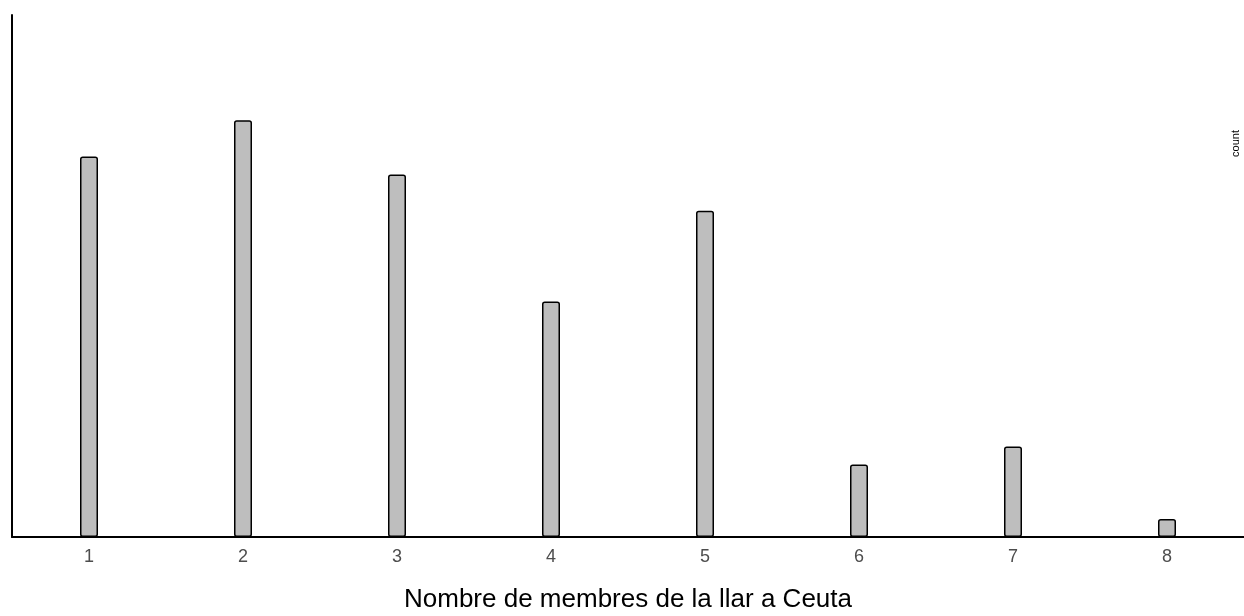 This screenshot has width=1244, height=616. What do you see at coordinates (705, 556) in the screenshot?
I see `x-tick-label: 5` at bounding box center [705, 556].